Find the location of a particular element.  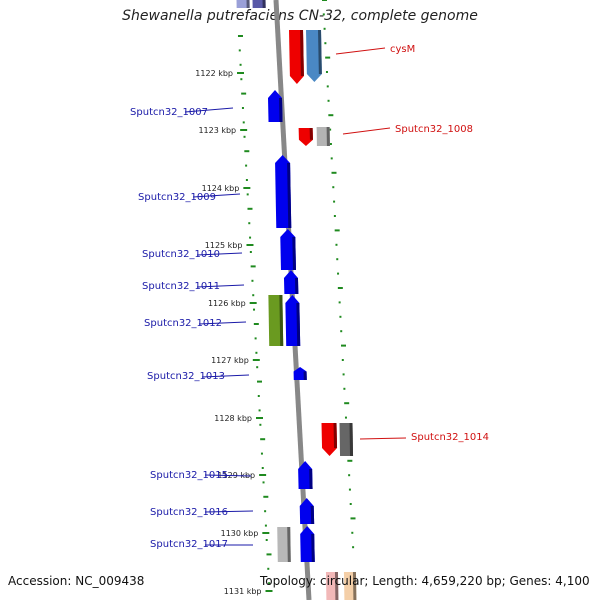

gene-label-group: Sputcn32_1015 is located at coordinates (201, 475).